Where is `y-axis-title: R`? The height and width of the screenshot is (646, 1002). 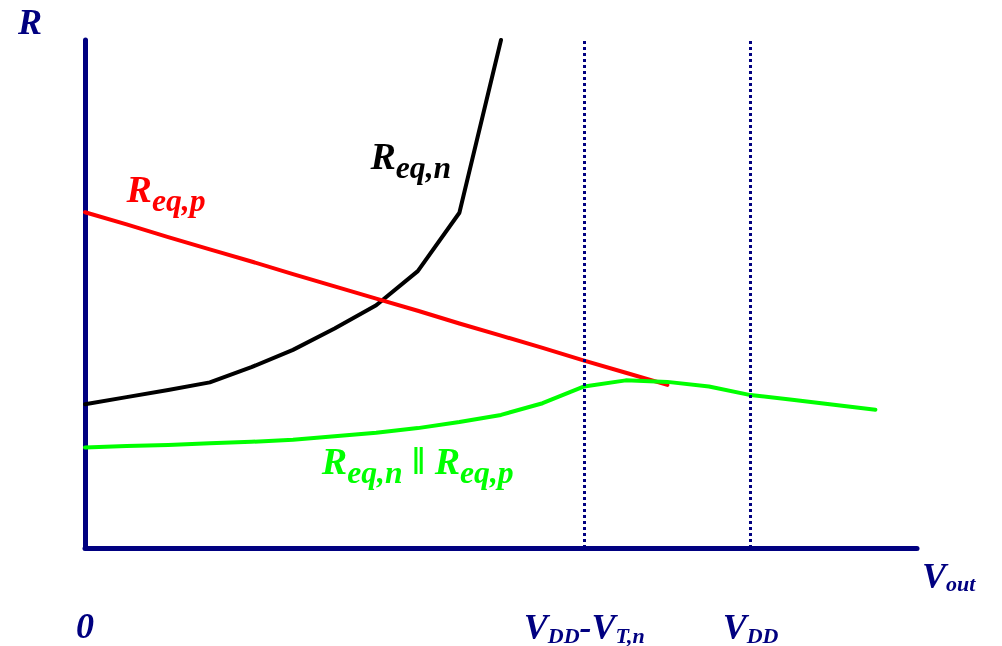 y-axis-title: R is located at coordinates (29, 22).